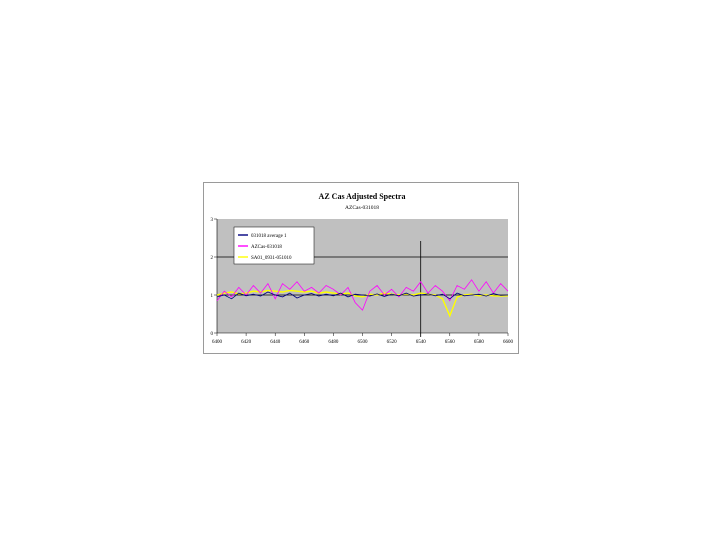 The image size is (720, 540). I want to click on x-tick-label: 6500, so click(363, 342).